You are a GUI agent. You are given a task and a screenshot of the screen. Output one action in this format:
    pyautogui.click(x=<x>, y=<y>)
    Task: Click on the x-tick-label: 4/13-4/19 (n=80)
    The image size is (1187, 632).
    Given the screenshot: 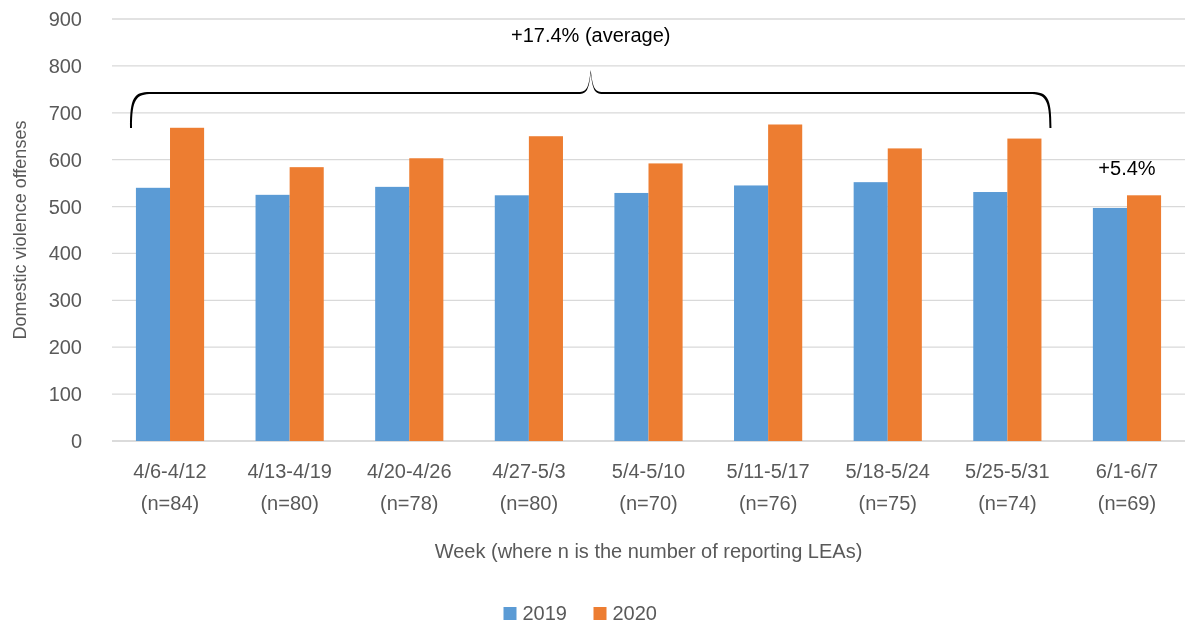 What is the action you would take?
    pyautogui.click(x=289, y=487)
    